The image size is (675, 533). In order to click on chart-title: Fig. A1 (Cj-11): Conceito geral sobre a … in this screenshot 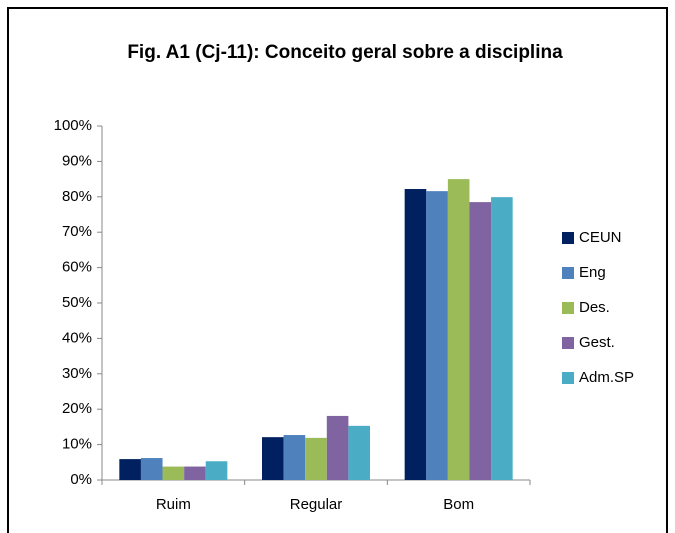, I will do `click(345, 52)`.